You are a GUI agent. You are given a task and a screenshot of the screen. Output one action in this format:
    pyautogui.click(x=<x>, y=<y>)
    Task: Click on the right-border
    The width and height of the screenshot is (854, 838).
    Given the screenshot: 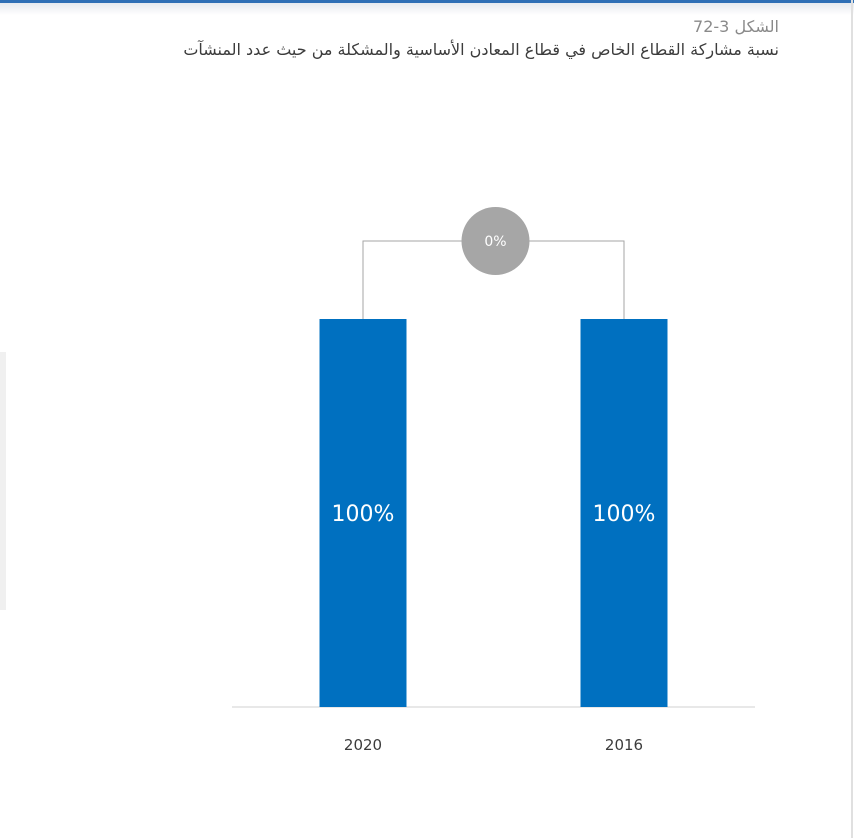 What is the action you would take?
    pyautogui.click(x=852, y=419)
    